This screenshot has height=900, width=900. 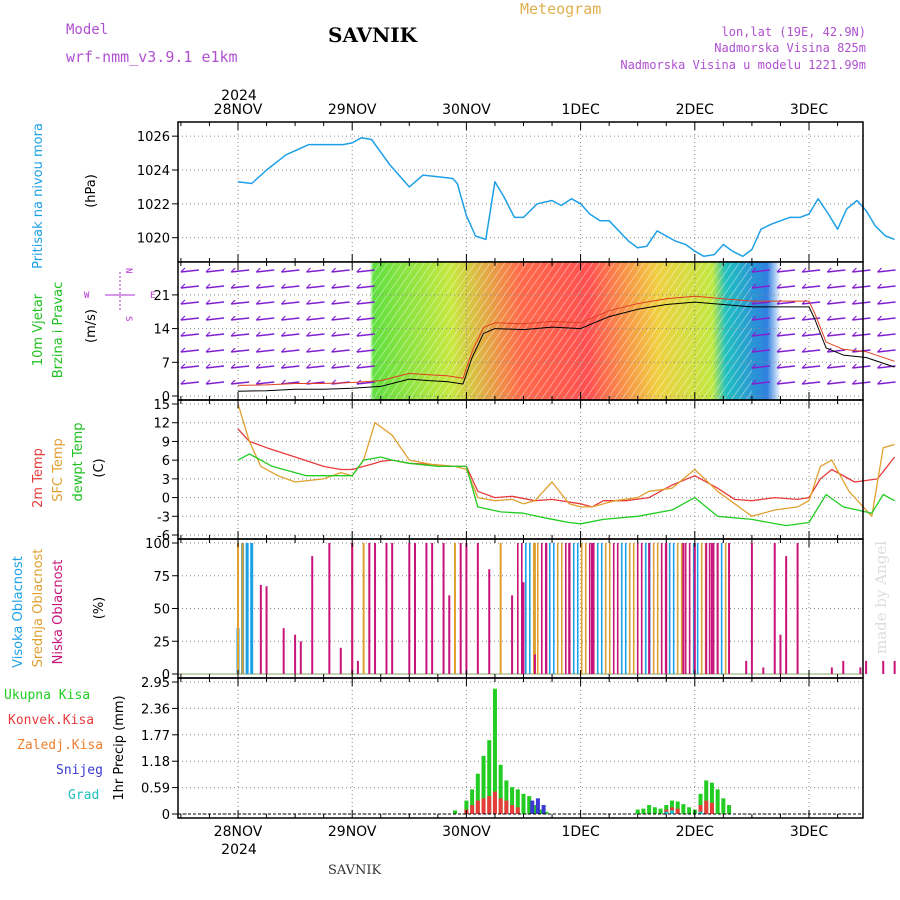 What do you see at coordinates (352, 110) in the screenshot?
I see `time-label-top: 29NOV` at bounding box center [352, 110].